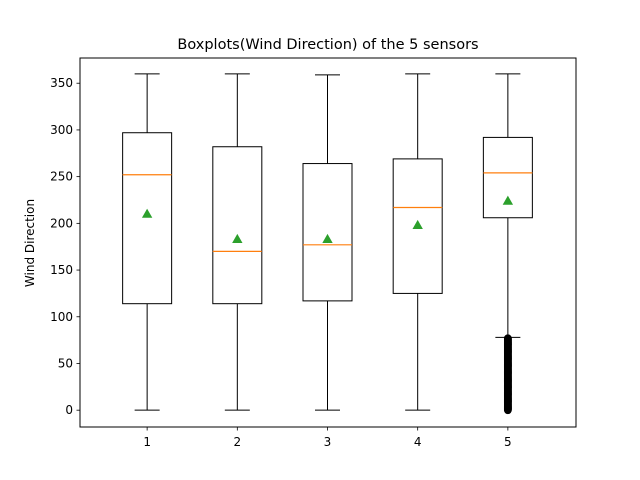  What do you see at coordinates (508, 442) in the screenshot?
I see `x-tick-label: 5` at bounding box center [508, 442].